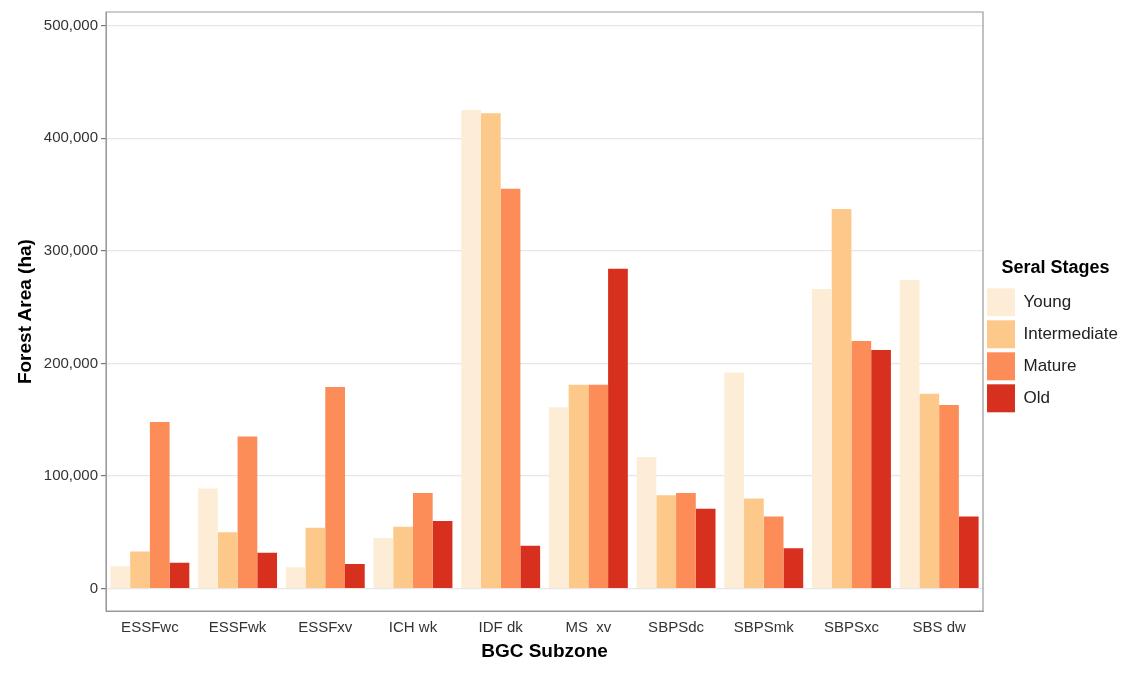 Image resolution: width=1132 pixels, height=673 pixels. Describe the element at coordinates (71, 24) in the screenshot. I see `y-tick-label: 500,000` at that location.